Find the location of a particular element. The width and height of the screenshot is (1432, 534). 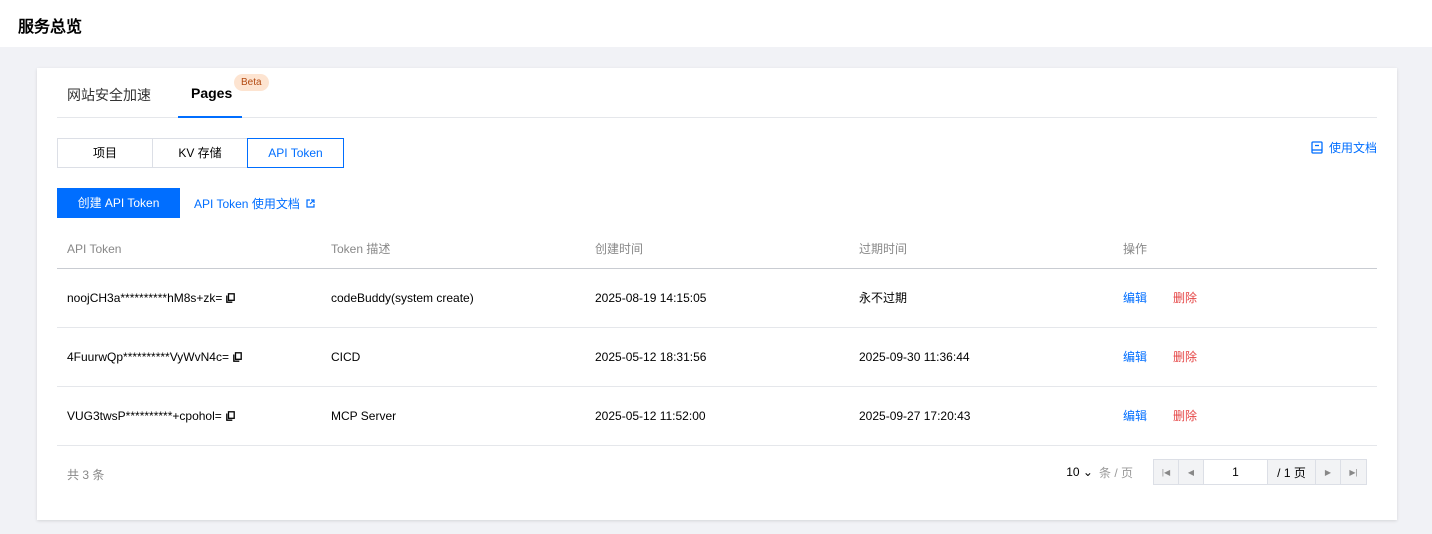

page-size-value: 10 is located at coordinates (1073, 472).